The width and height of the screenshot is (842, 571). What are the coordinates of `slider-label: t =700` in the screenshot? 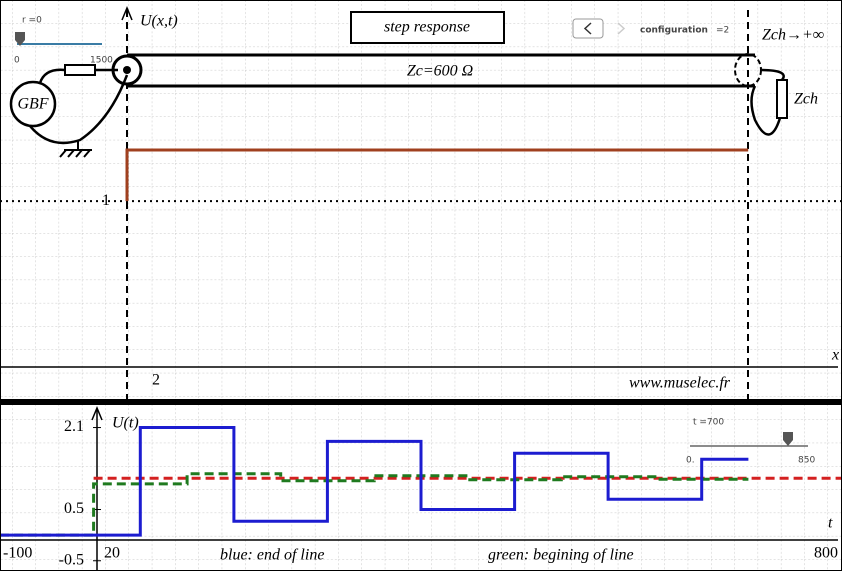 It's located at (708, 423).